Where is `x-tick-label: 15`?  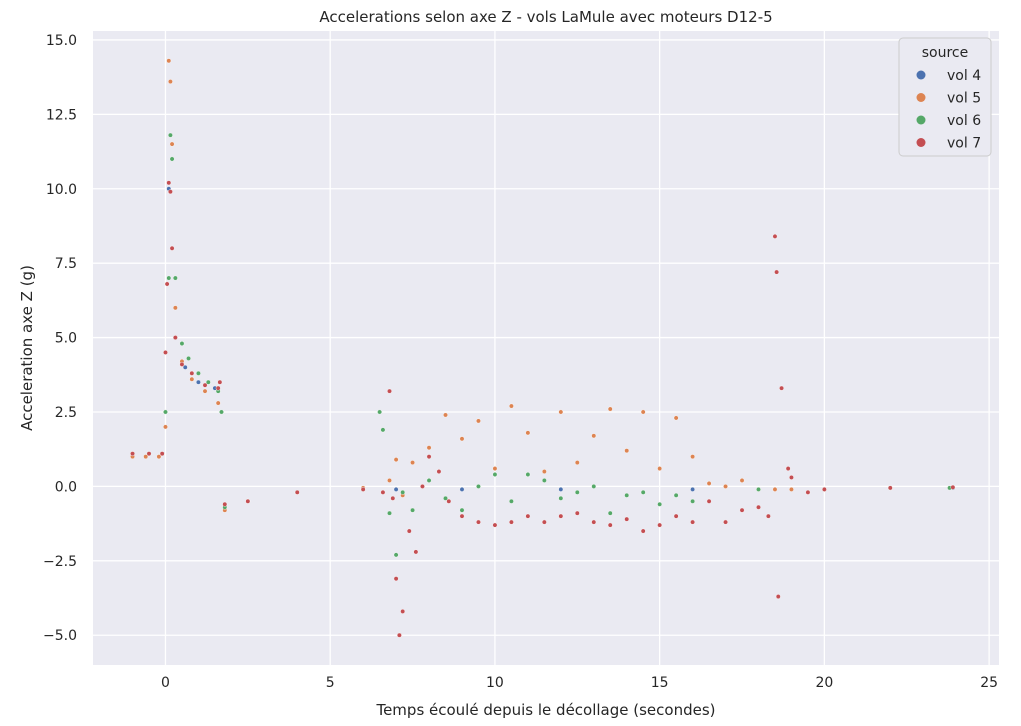 x-tick-label: 15 is located at coordinates (660, 683).